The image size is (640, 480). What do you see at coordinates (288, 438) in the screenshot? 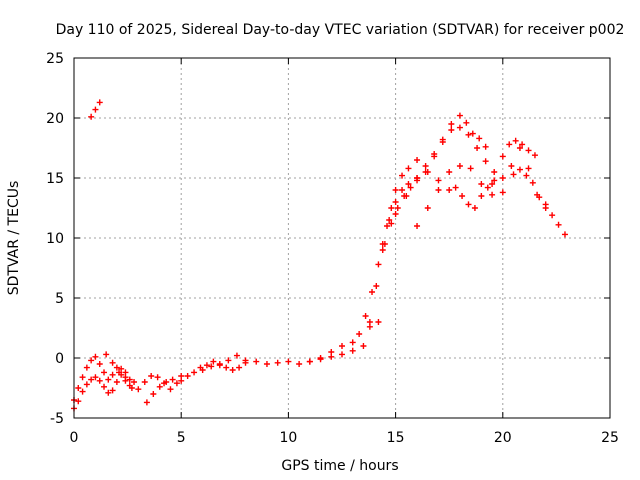
I see `x-tick-label: 10` at bounding box center [288, 438].